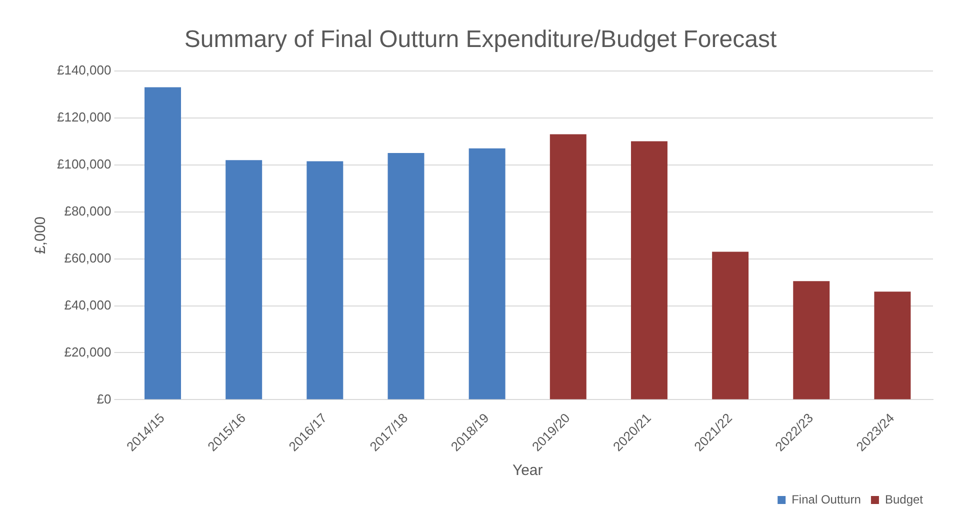 This screenshot has height=526, width=963. I want to click on y-tick-label: £20,000, so click(88, 352).